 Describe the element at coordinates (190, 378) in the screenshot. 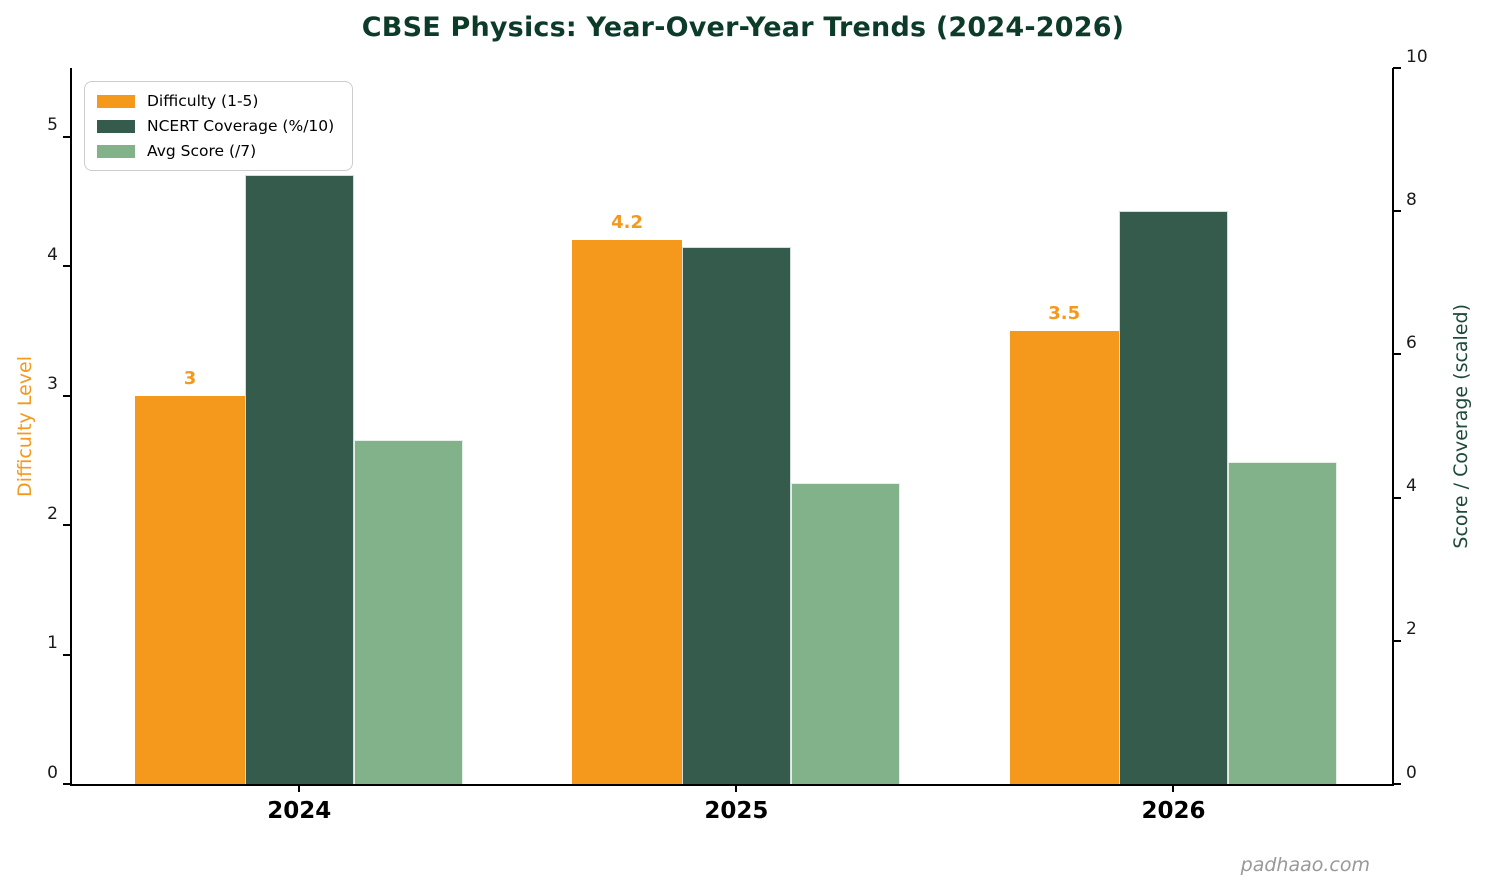

I see `value-label: 3` at that location.